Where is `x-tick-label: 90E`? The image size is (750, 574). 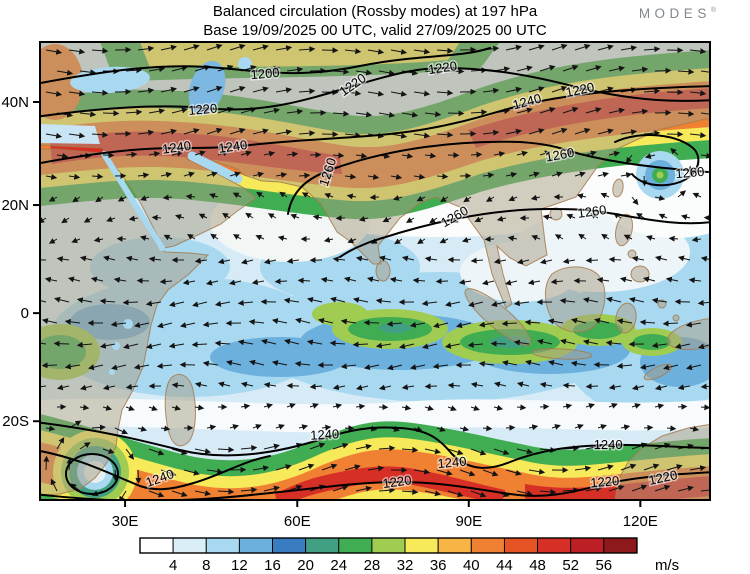 x-tick-label: 90E is located at coordinates (468, 521).